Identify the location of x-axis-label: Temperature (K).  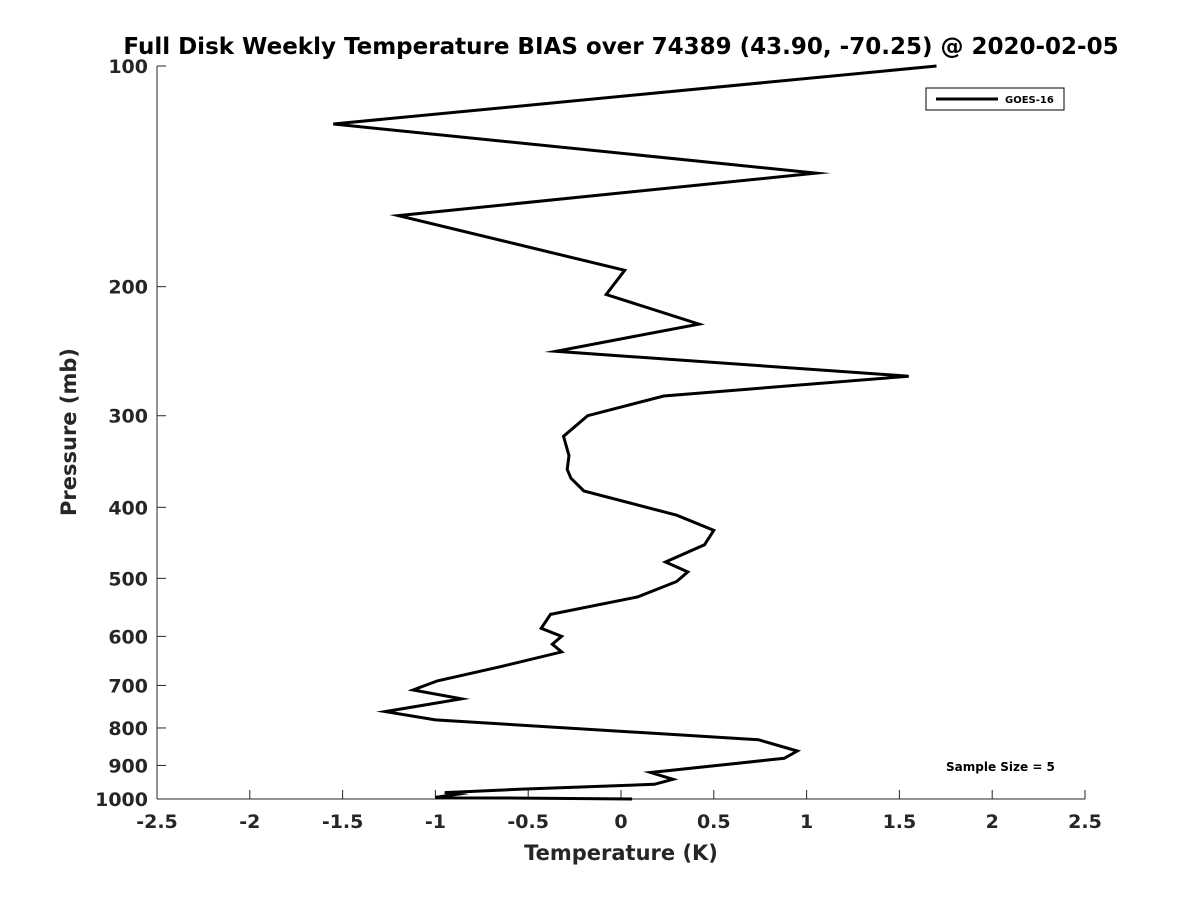
(621, 853).